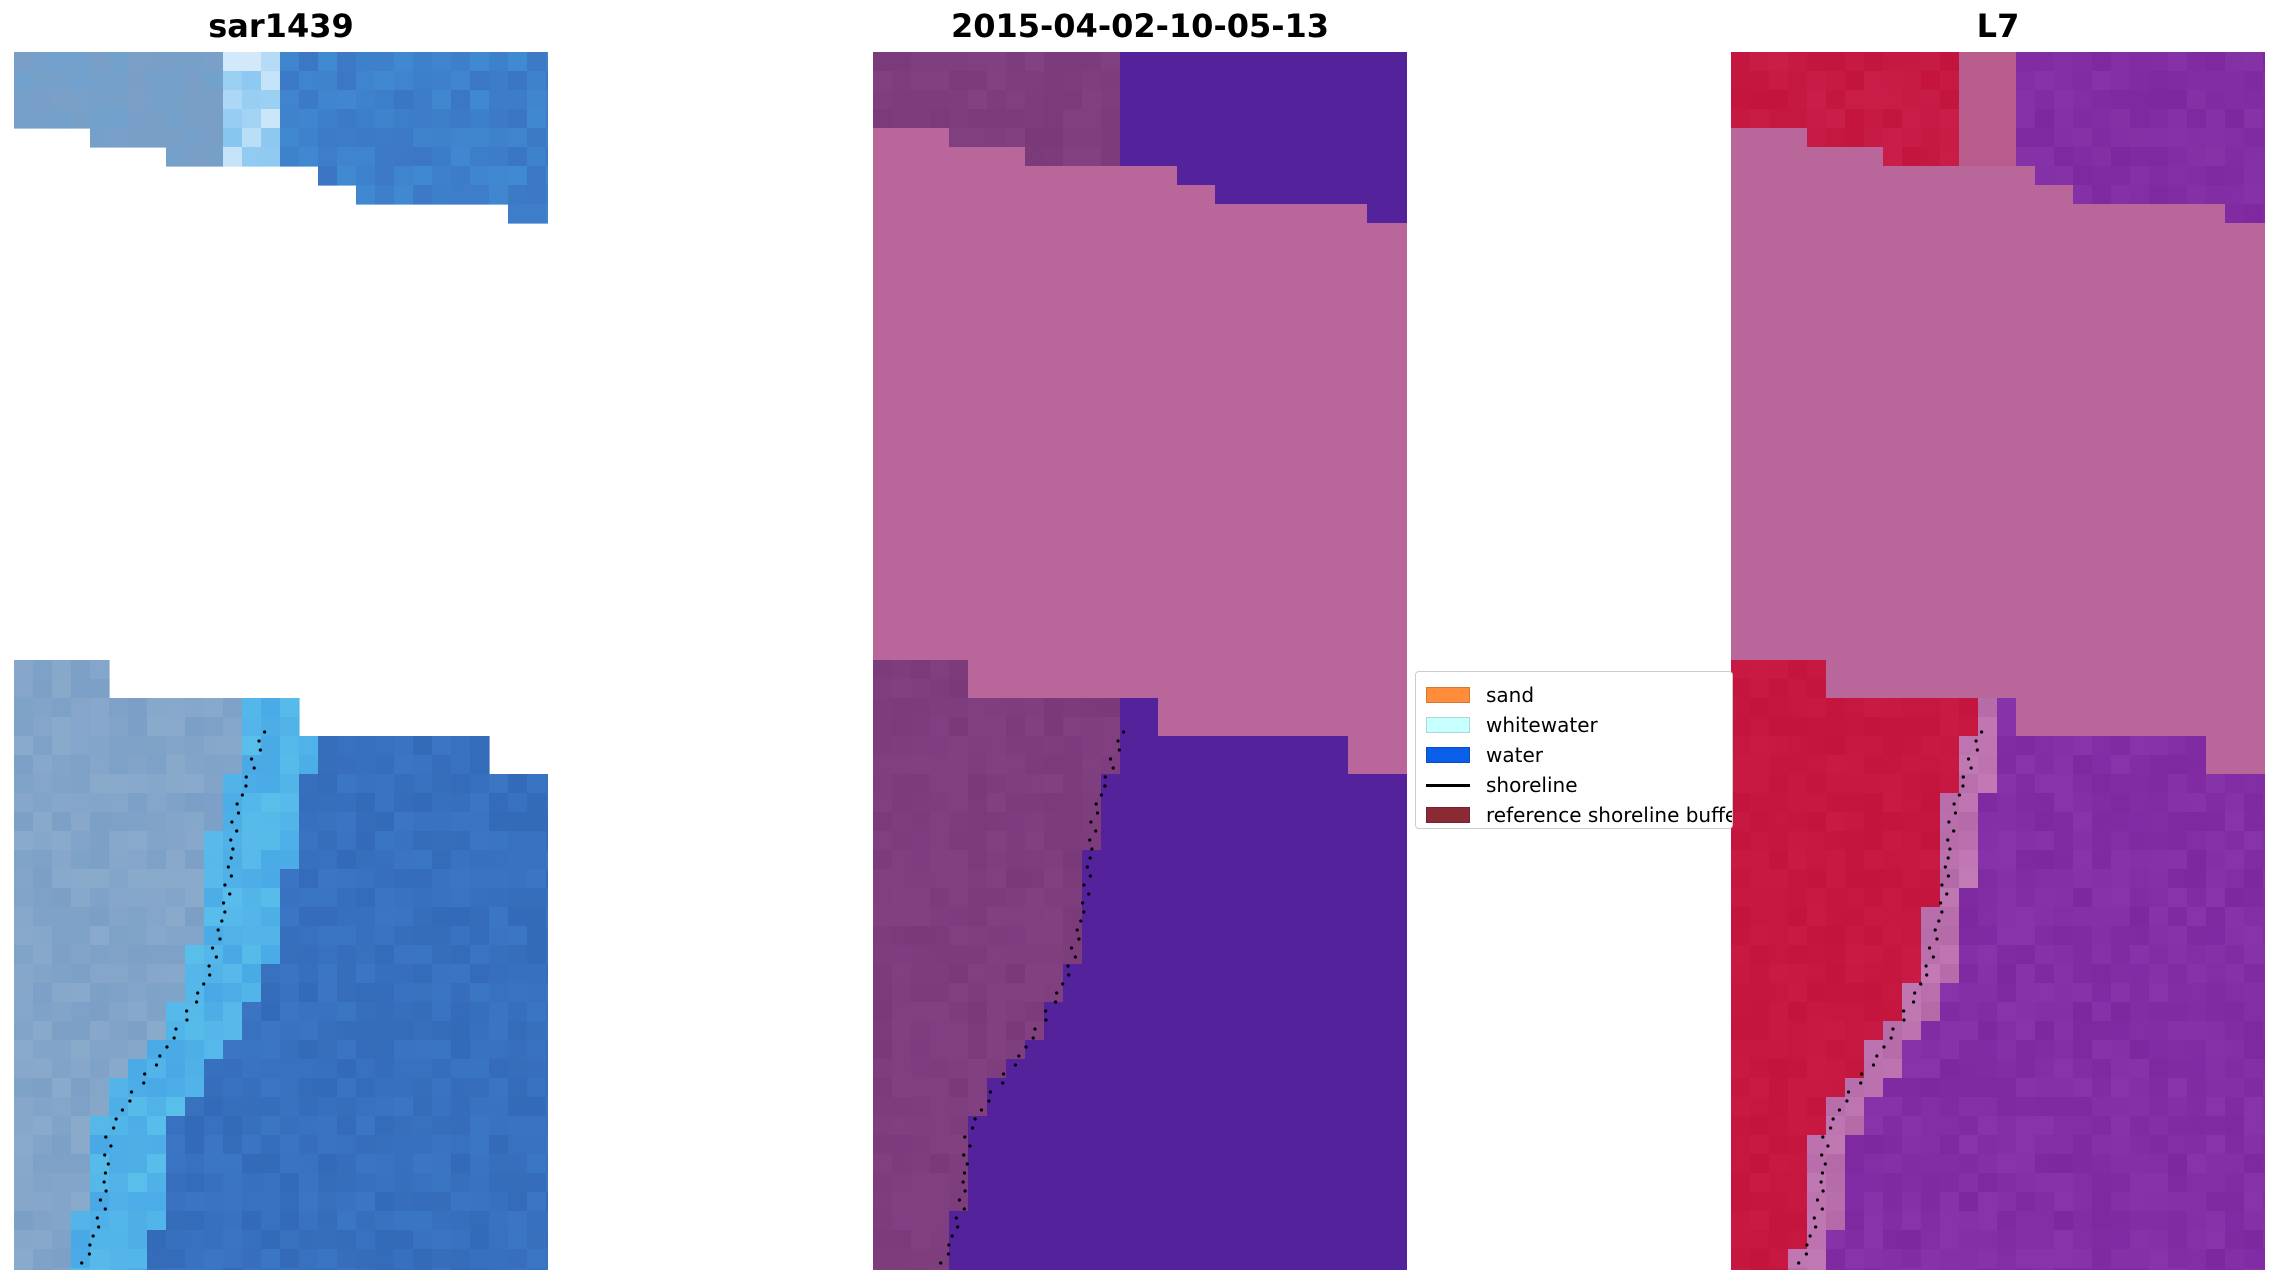 The image size is (2276, 1283). I want to click on reference-buffer-swatch-icon, so click(1448, 815).